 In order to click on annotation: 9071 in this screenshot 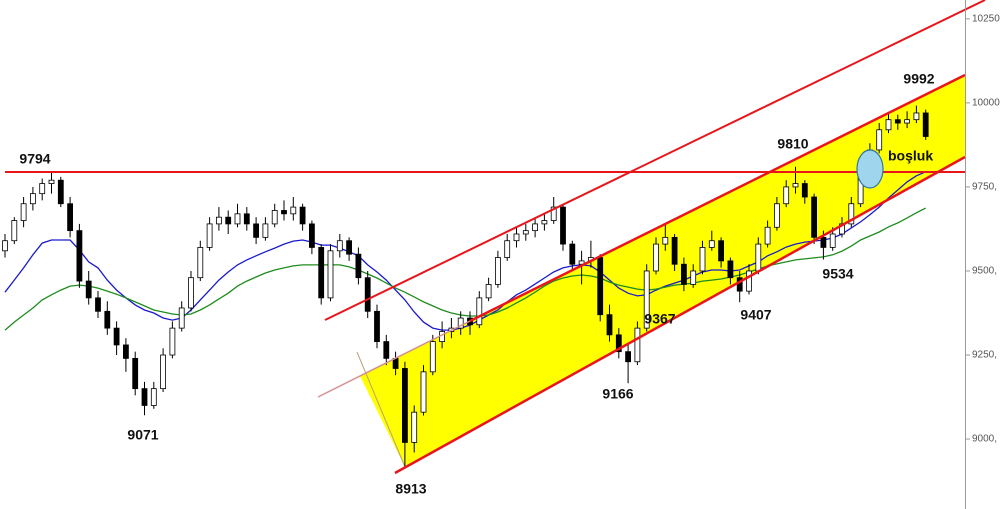, I will do `click(142, 435)`.